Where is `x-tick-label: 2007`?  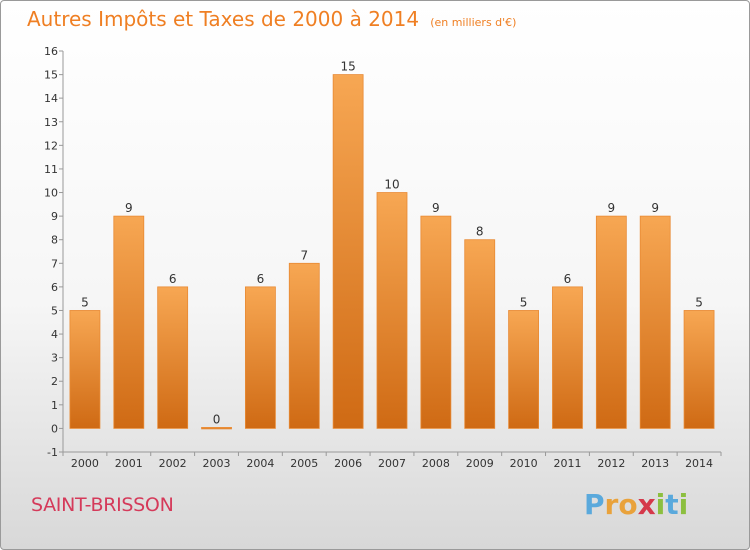
x-tick-label: 2007 is located at coordinates (392, 463).